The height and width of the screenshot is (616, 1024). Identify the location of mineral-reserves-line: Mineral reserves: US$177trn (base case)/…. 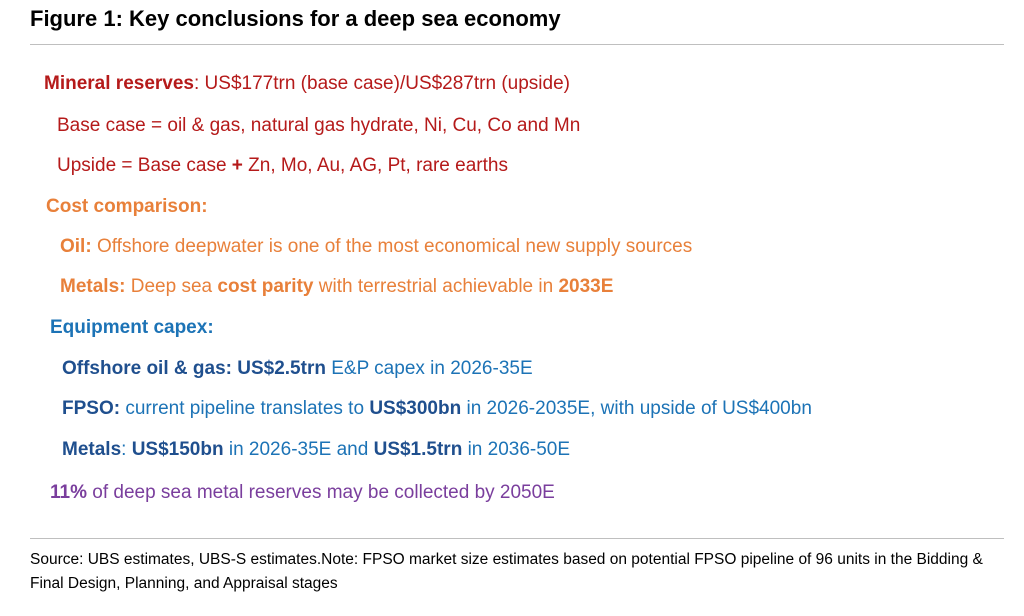
(307, 84).